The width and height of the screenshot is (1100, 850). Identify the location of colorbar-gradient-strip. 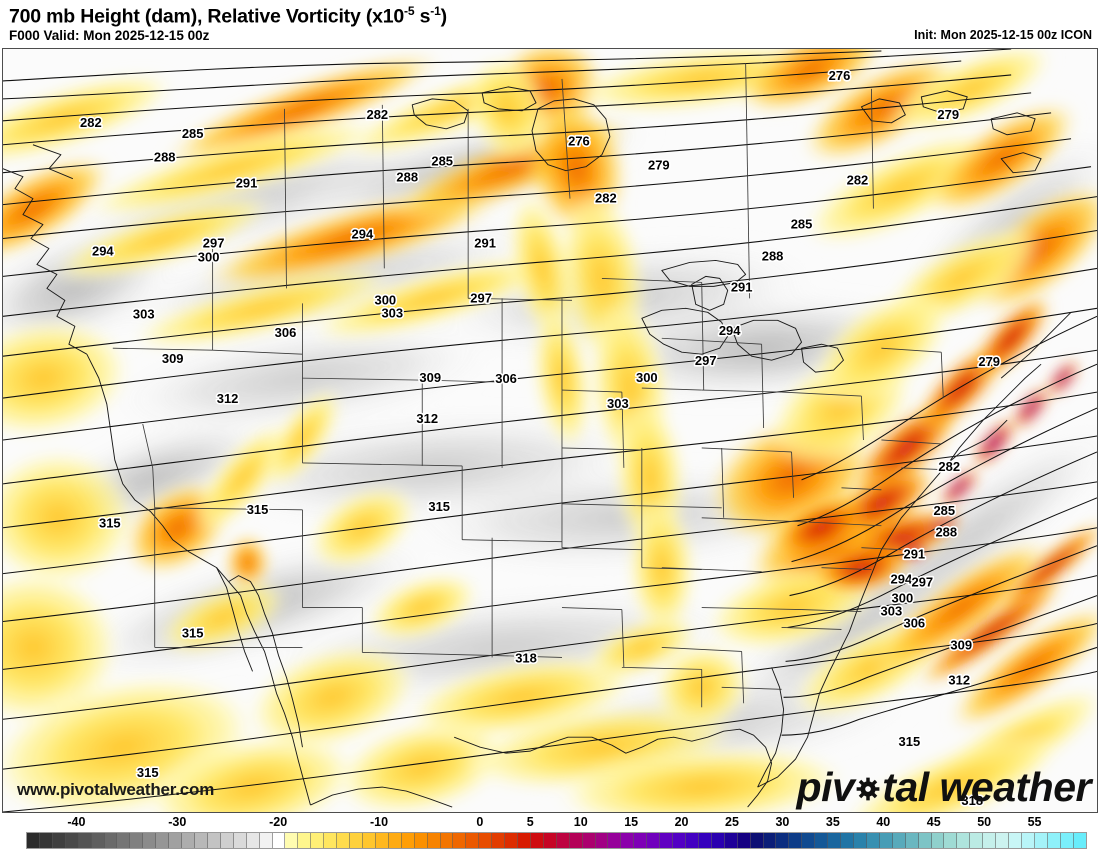
(556, 840).